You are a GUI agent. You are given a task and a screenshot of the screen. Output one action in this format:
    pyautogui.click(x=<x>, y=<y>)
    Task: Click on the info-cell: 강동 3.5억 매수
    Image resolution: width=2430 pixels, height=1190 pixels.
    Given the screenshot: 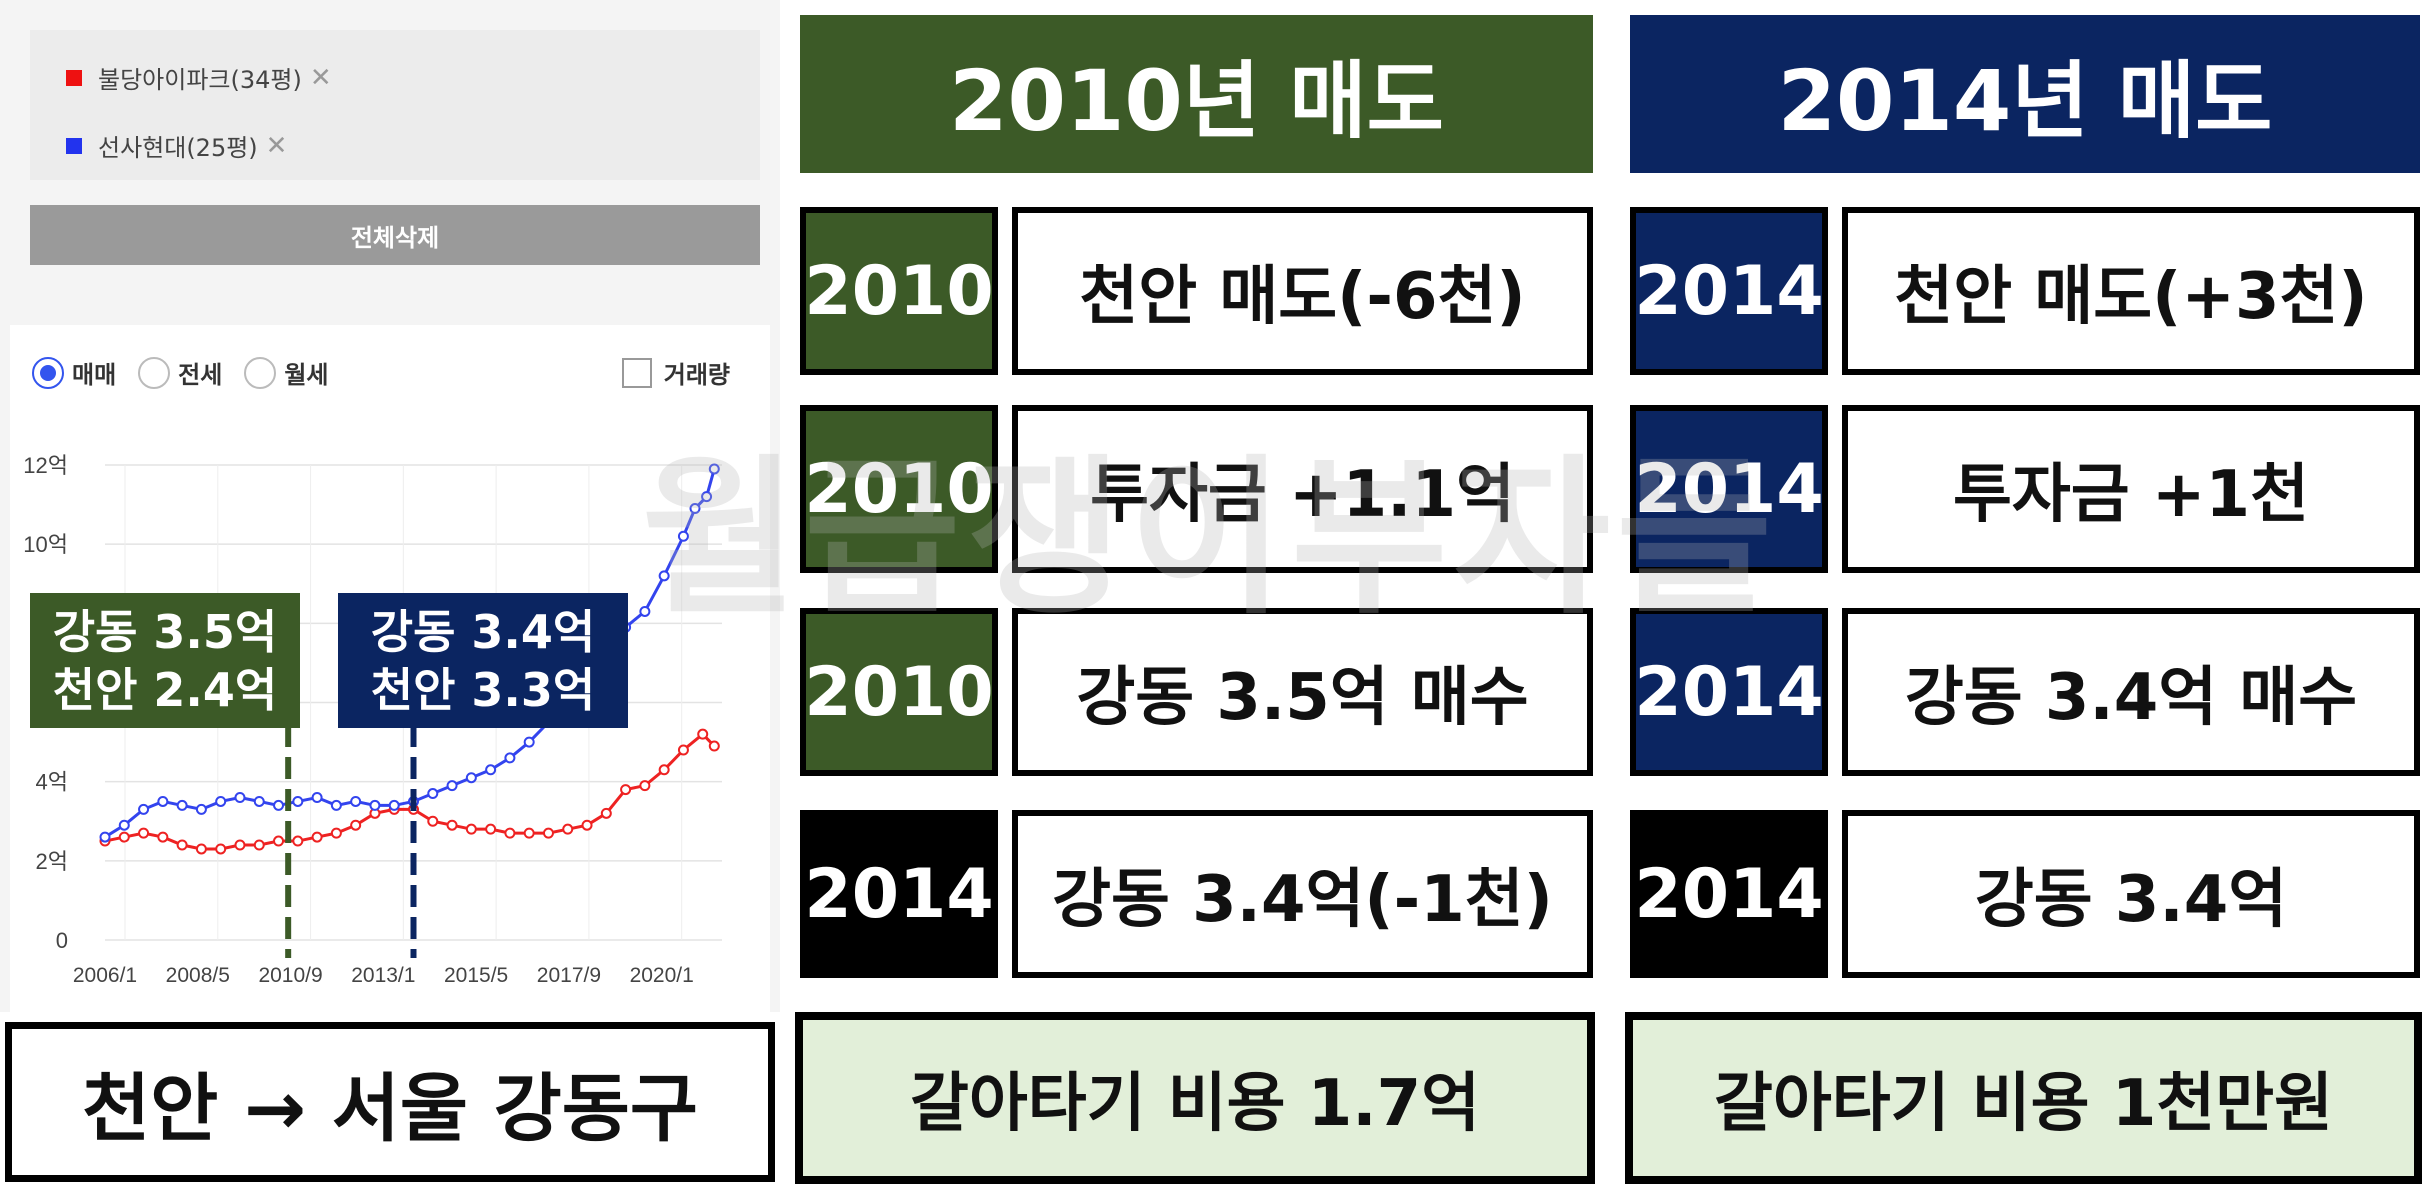 What is the action you would take?
    pyautogui.click(x=1302, y=692)
    